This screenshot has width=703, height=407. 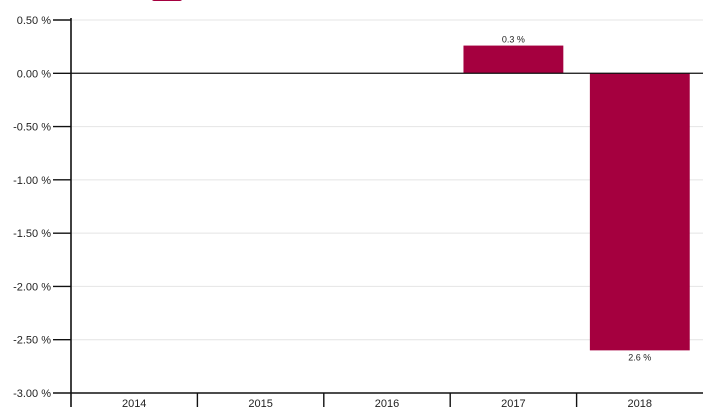 I want to click on y-tick-label: 0.00 %, so click(x=34, y=74).